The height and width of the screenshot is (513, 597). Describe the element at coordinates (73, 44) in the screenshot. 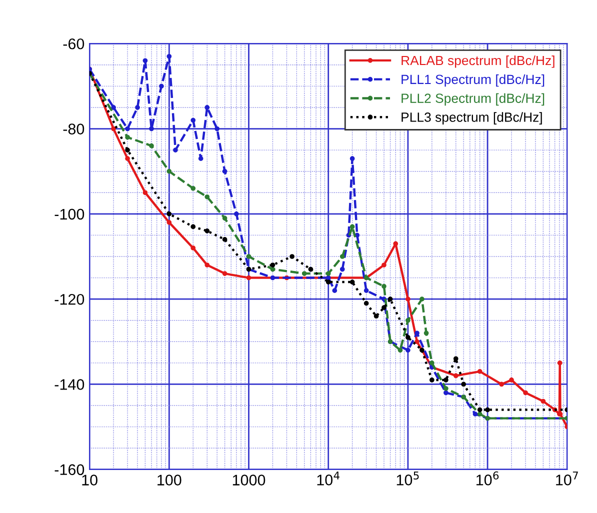

I see `y-tick-label: -60` at that location.